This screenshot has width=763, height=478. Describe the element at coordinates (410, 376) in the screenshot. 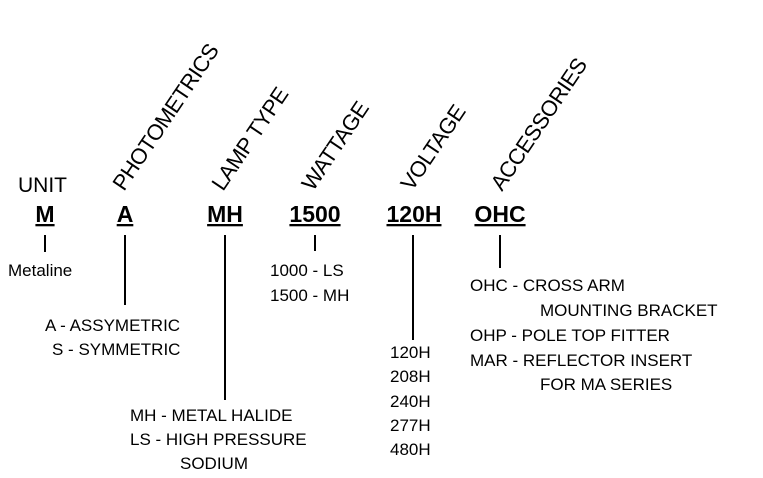

I see `option: 208H` at that location.